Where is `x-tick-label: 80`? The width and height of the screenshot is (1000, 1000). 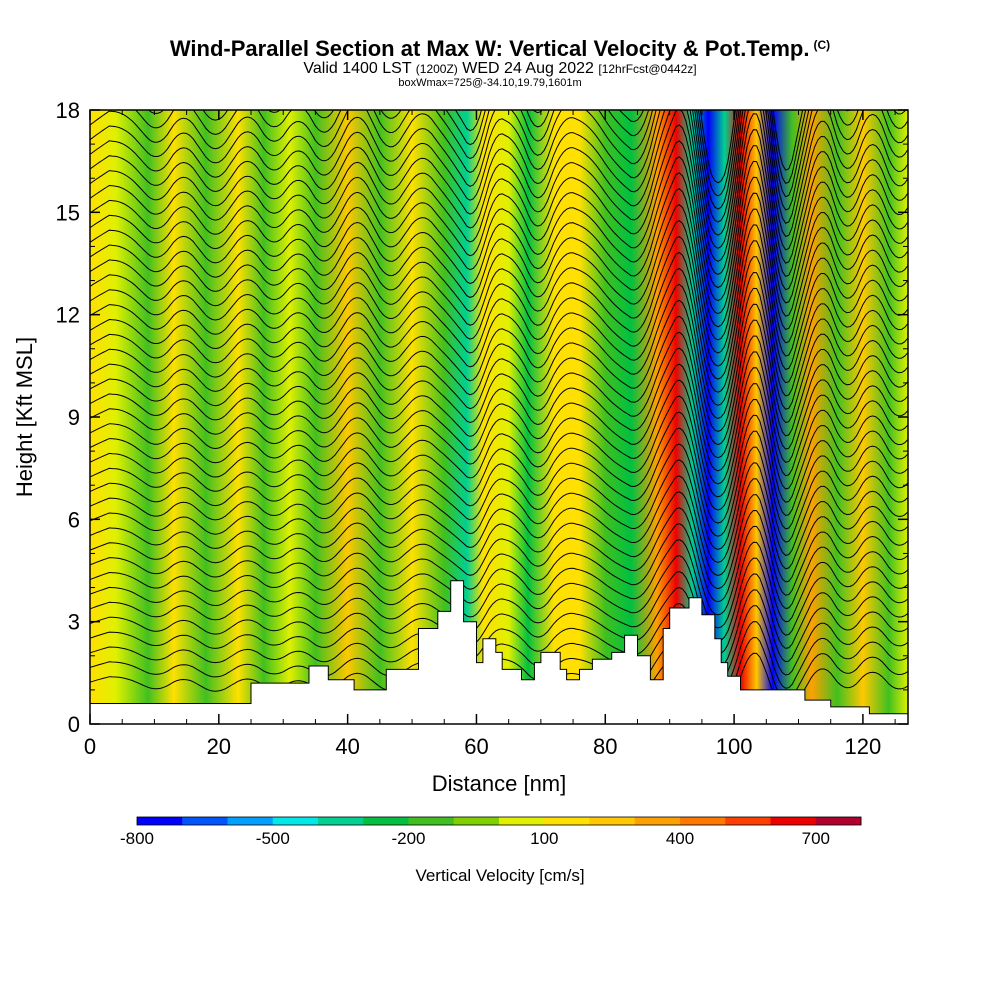
x-tick-label: 80 is located at coordinates (605, 746).